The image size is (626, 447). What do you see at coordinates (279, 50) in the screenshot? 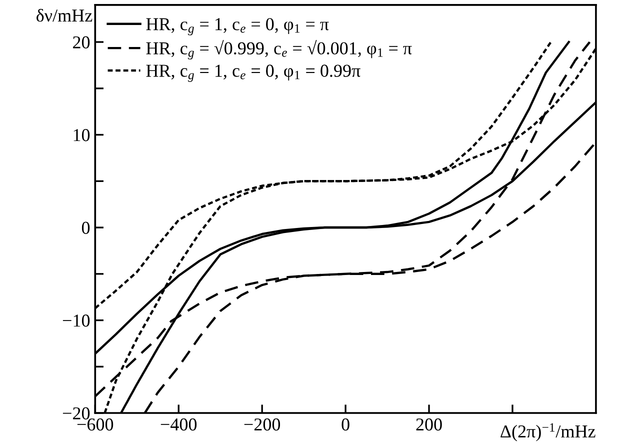
I see `legend-label: HR, c$_{g}$ = √0.999, c$_{e}$ = √0.001, φ$_{1}$ = π` at bounding box center [279, 50].